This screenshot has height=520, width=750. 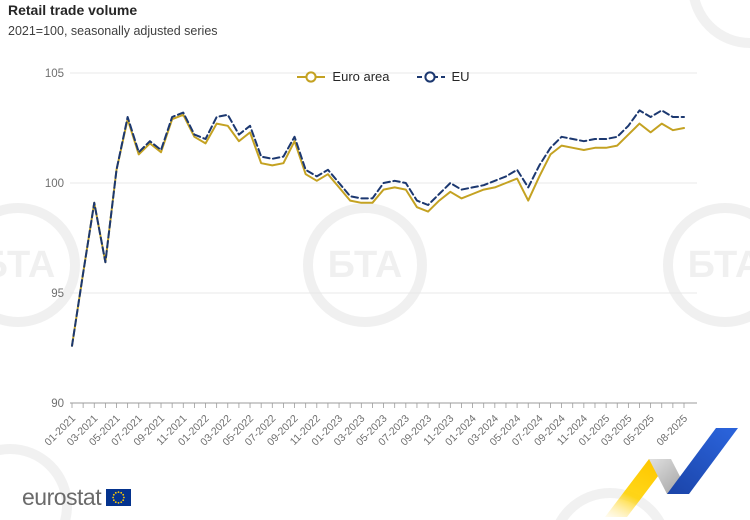 What do you see at coordinates (57, 404) in the screenshot?
I see `svg-text: 90` at bounding box center [57, 404].